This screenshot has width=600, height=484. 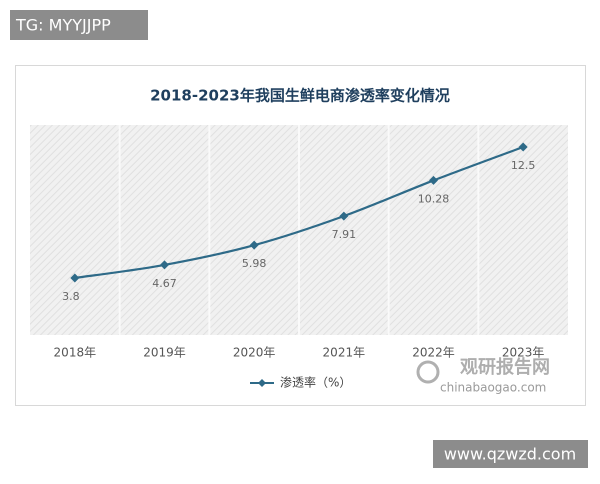 I want to click on data-label: 4.67, so click(x=164, y=283).